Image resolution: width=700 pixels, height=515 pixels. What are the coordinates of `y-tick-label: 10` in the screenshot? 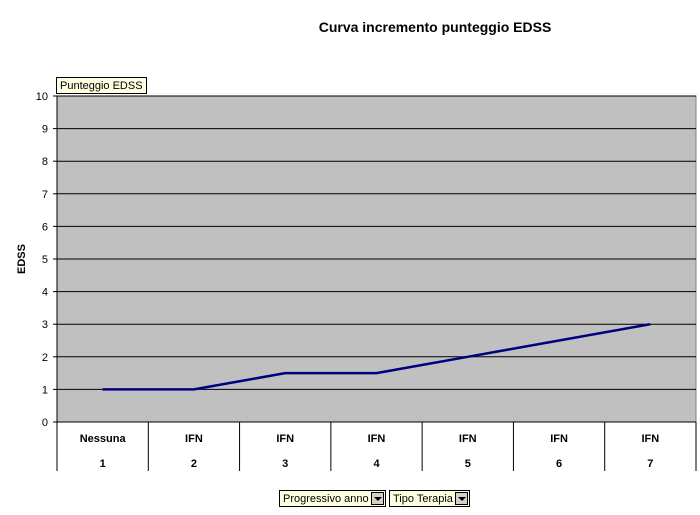 It's located at (42, 97).